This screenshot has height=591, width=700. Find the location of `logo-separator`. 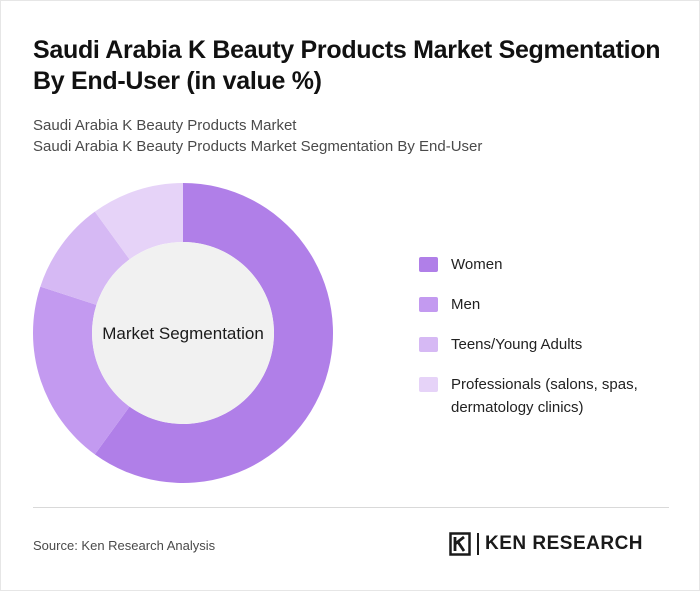

logo-separator is located at coordinates (478, 544).